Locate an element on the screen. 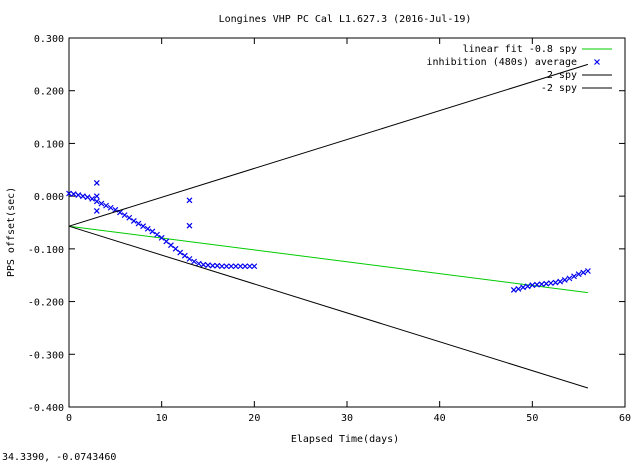 This screenshot has height=463, width=640. y-tick-label: 0.200 is located at coordinates (49, 92).